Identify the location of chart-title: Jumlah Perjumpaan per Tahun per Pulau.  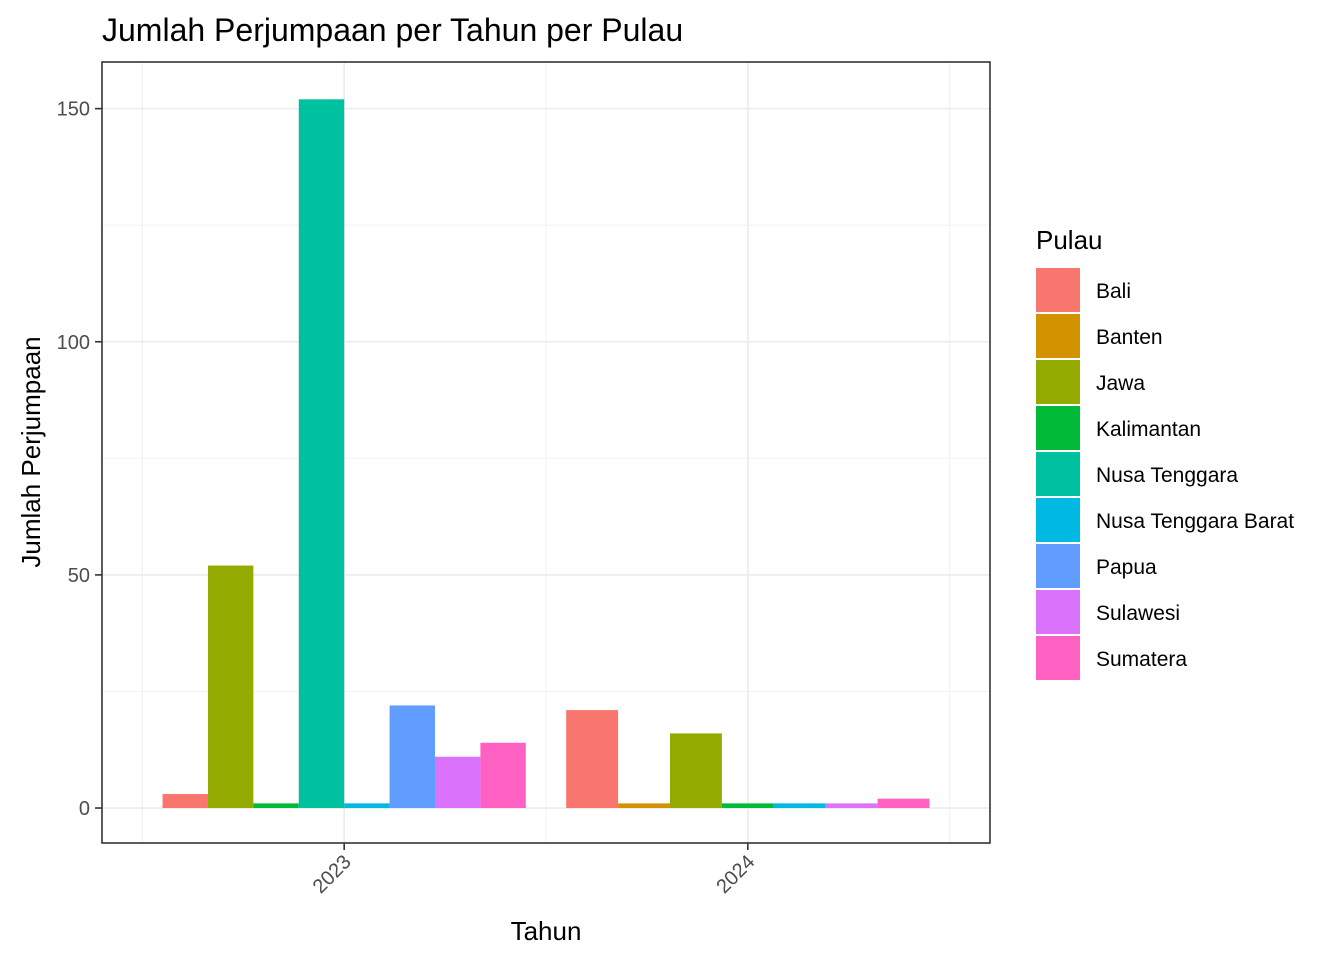
(392, 30).